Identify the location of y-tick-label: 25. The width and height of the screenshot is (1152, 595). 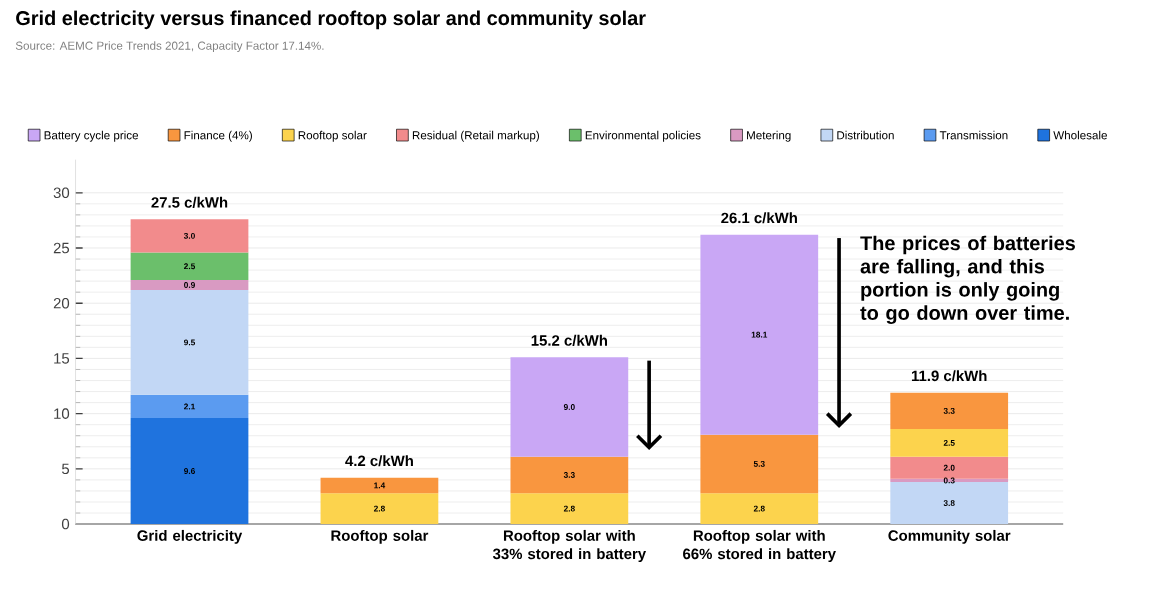
(61, 248).